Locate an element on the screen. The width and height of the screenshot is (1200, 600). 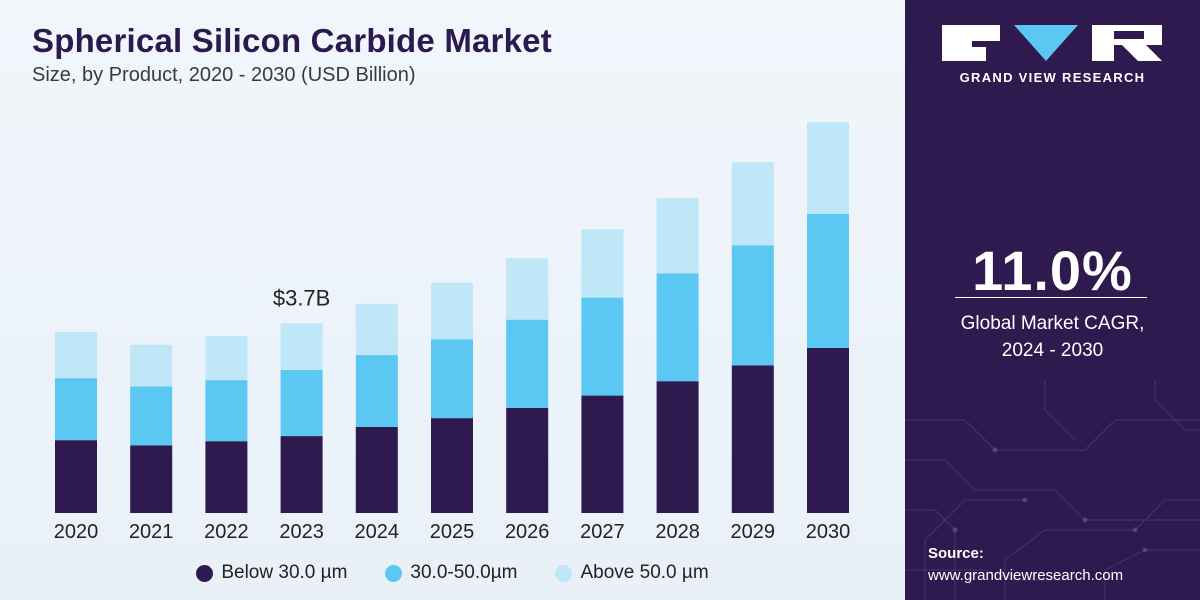
x-tick-label: 2028 is located at coordinates (677, 532).